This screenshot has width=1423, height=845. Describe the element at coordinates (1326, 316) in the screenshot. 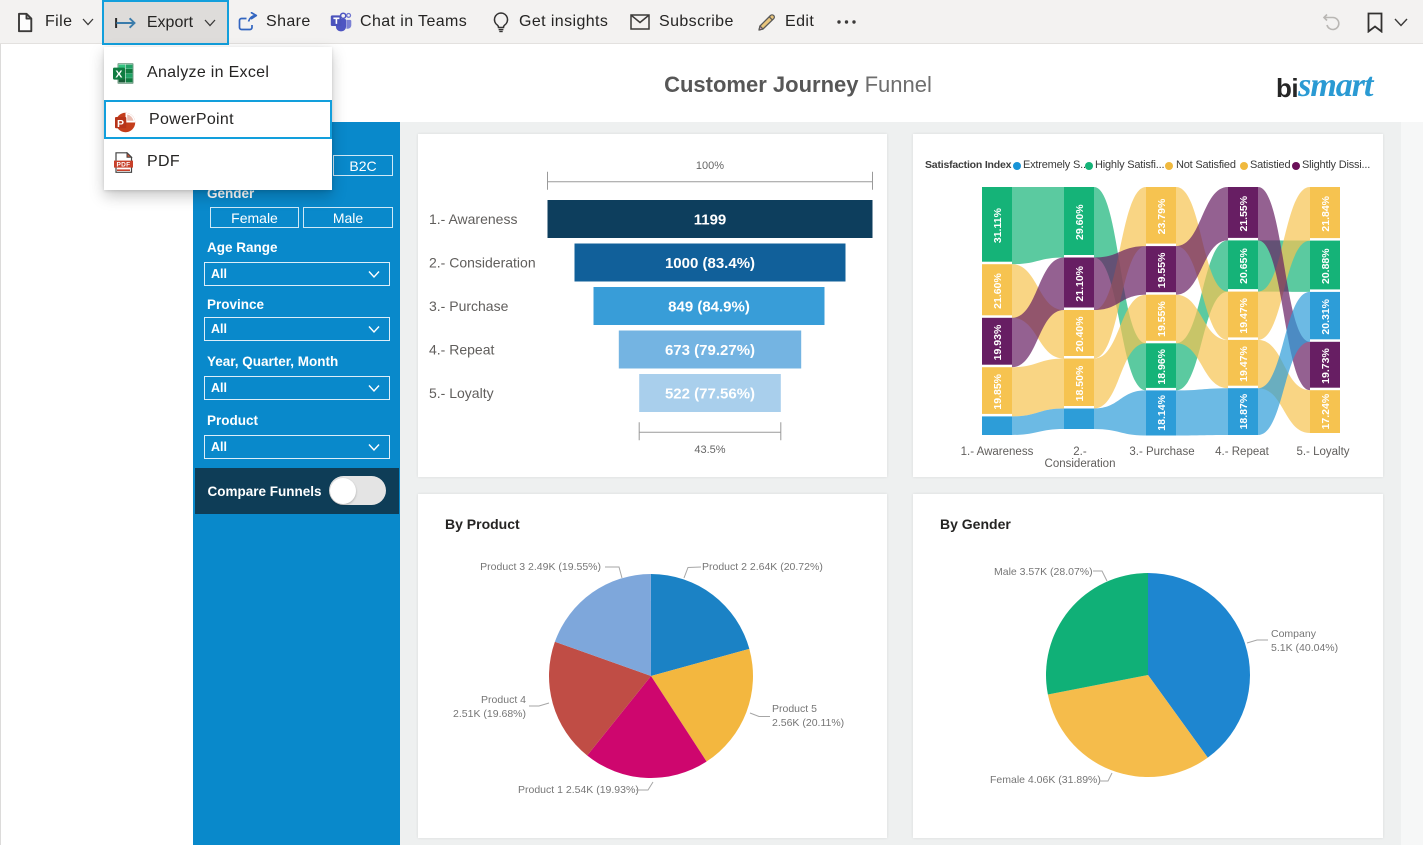

I see `svg-text: 20.31%` at that location.